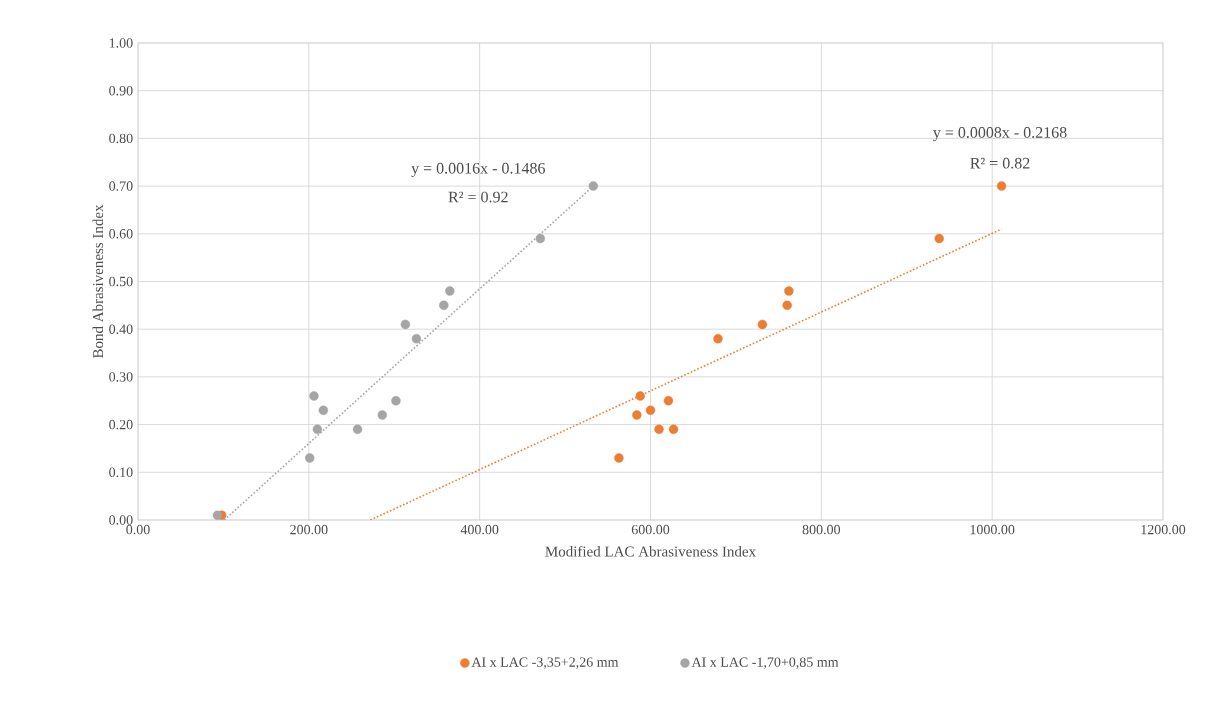 The height and width of the screenshot is (711, 1220). Describe the element at coordinates (121, 329) in the screenshot. I see `y-tick-label: 0.40` at that location.